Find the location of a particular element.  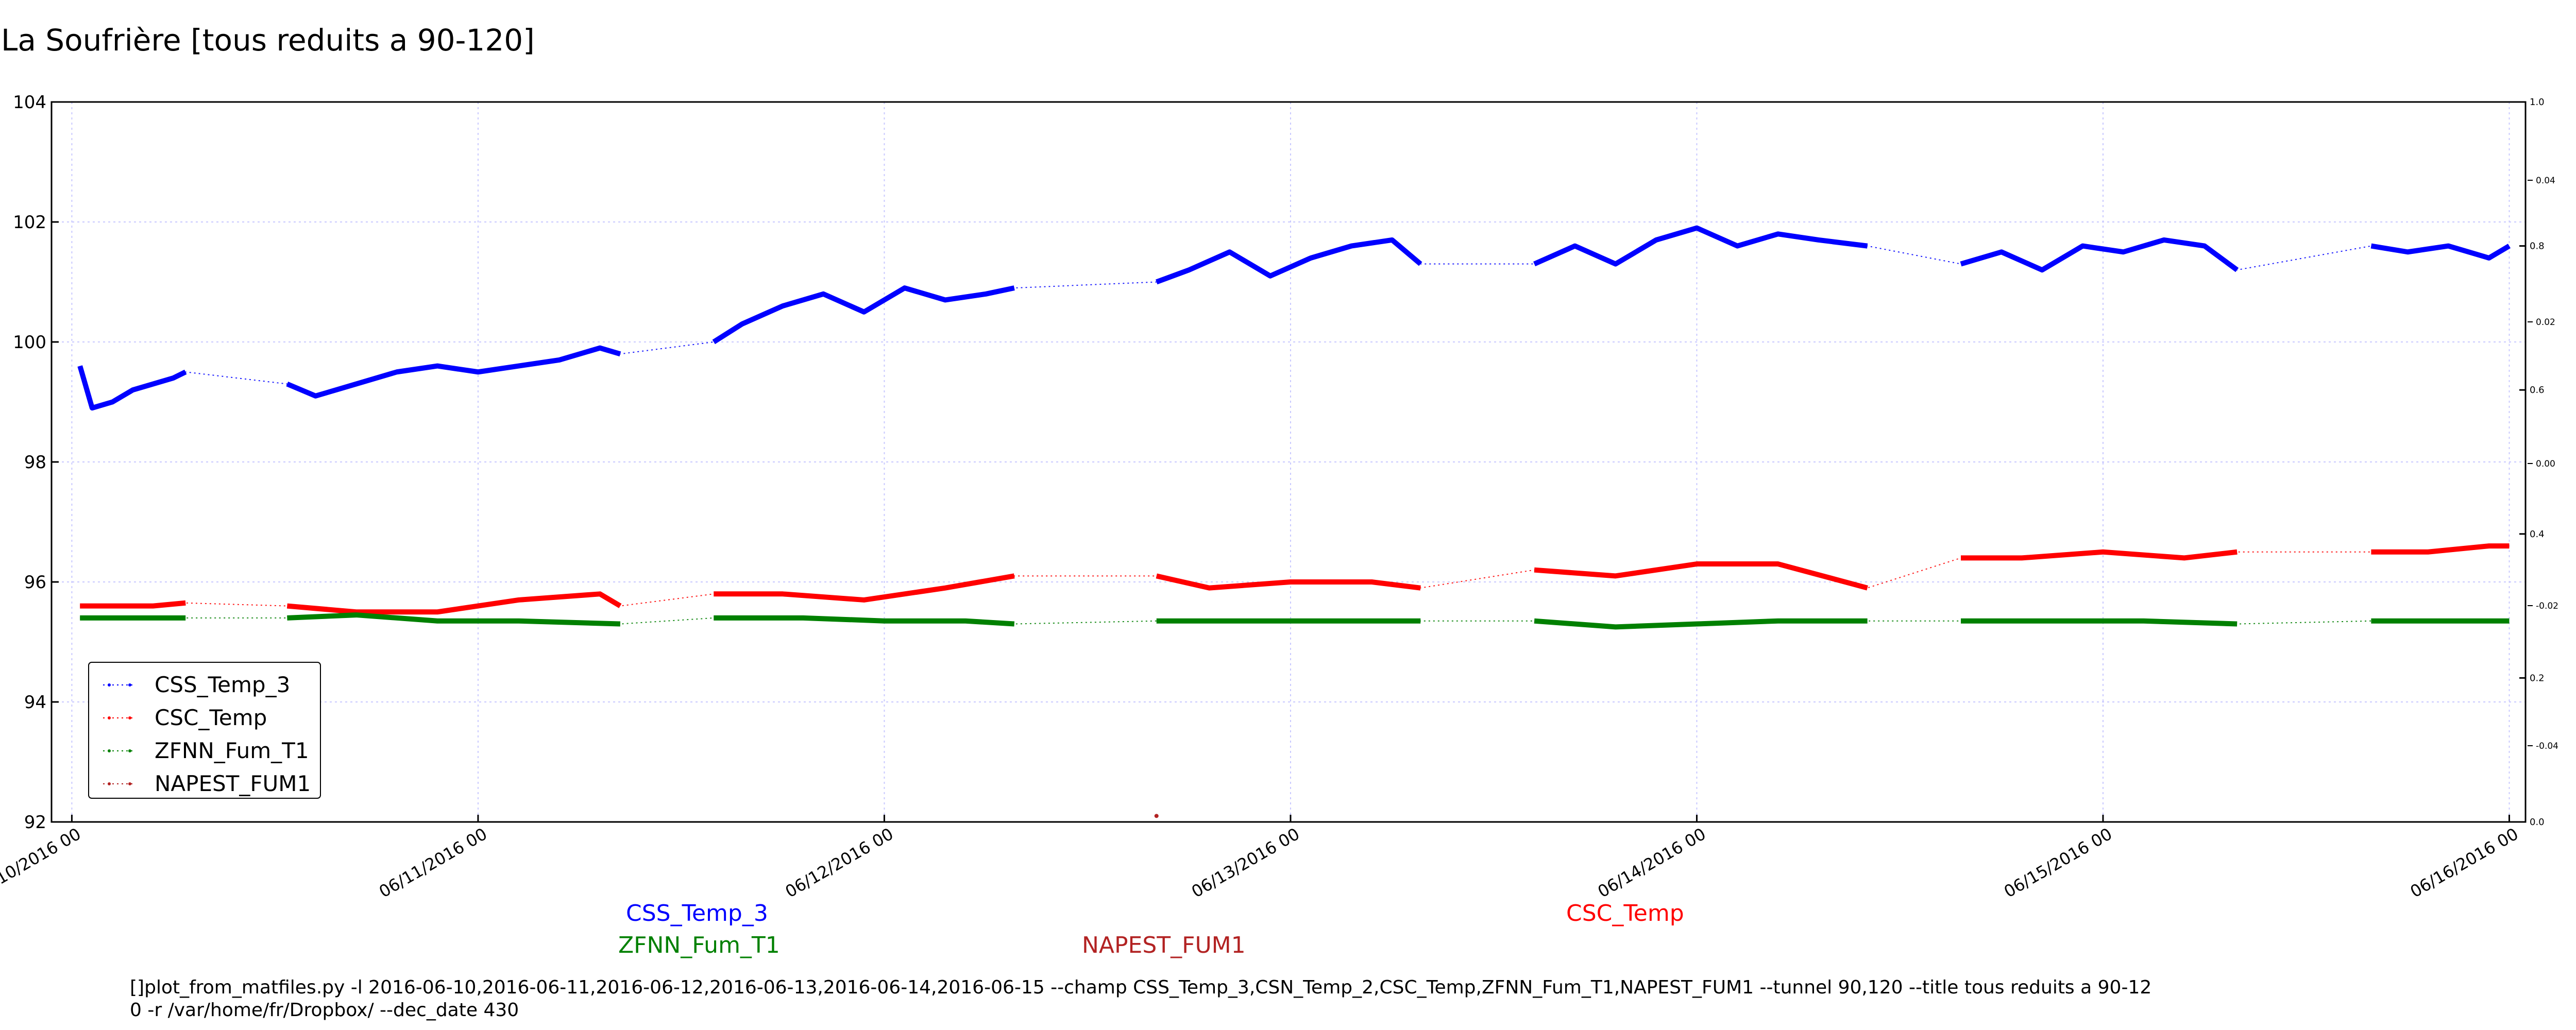

right-tick-label: 0.4 is located at coordinates (2537, 534).